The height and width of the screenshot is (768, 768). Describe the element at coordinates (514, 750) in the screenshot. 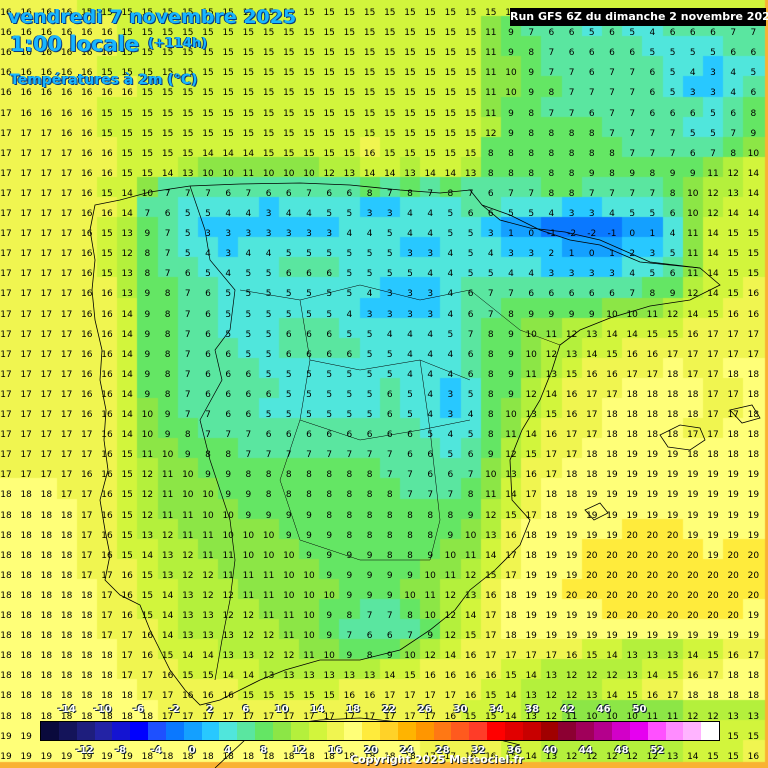

I see `legend-lower-label: 36` at that location.